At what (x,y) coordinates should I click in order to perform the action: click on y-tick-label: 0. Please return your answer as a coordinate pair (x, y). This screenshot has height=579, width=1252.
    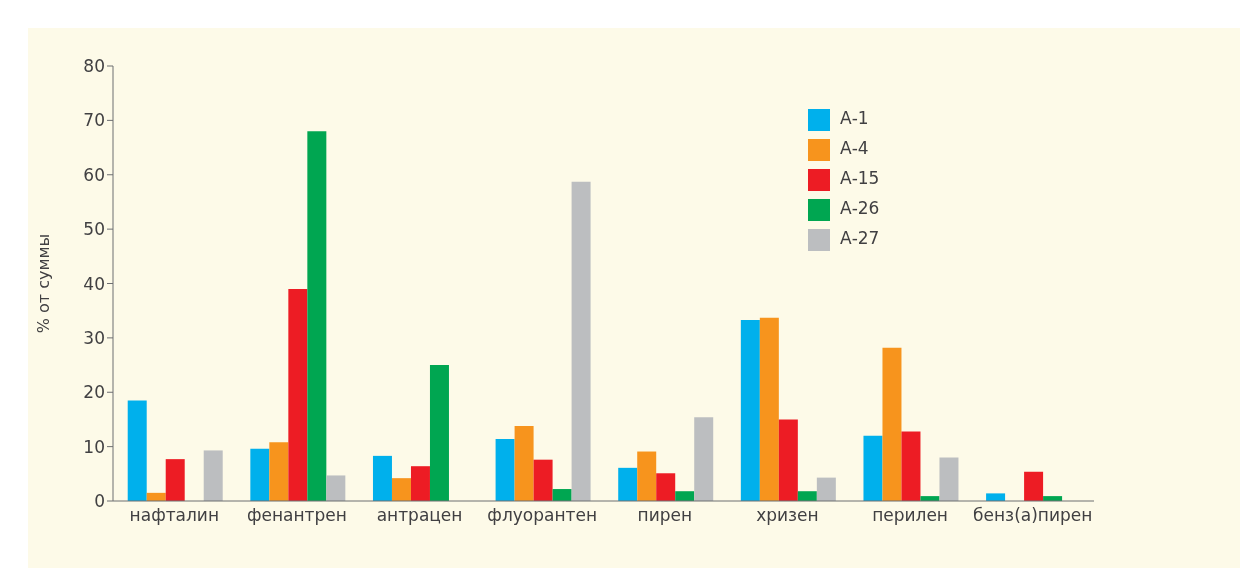
    Looking at the image, I should click on (99, 501).